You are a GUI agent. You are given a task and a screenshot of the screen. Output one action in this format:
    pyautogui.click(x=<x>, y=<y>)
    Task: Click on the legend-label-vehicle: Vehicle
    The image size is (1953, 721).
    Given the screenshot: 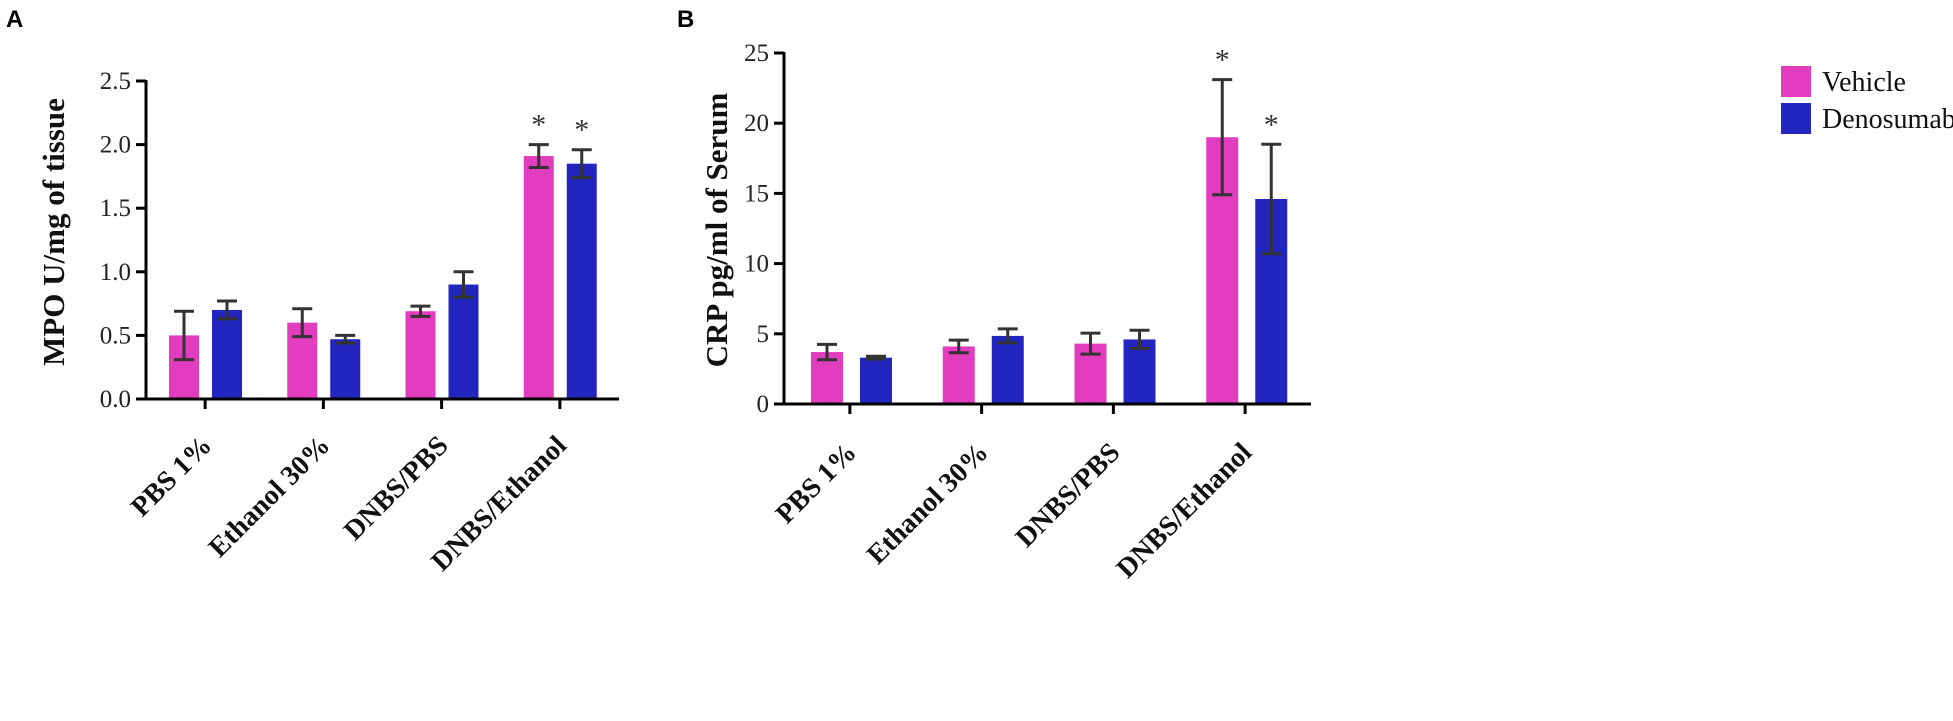 What is the action you would take?
    pyautogui.click(x=1864, y=82)
    